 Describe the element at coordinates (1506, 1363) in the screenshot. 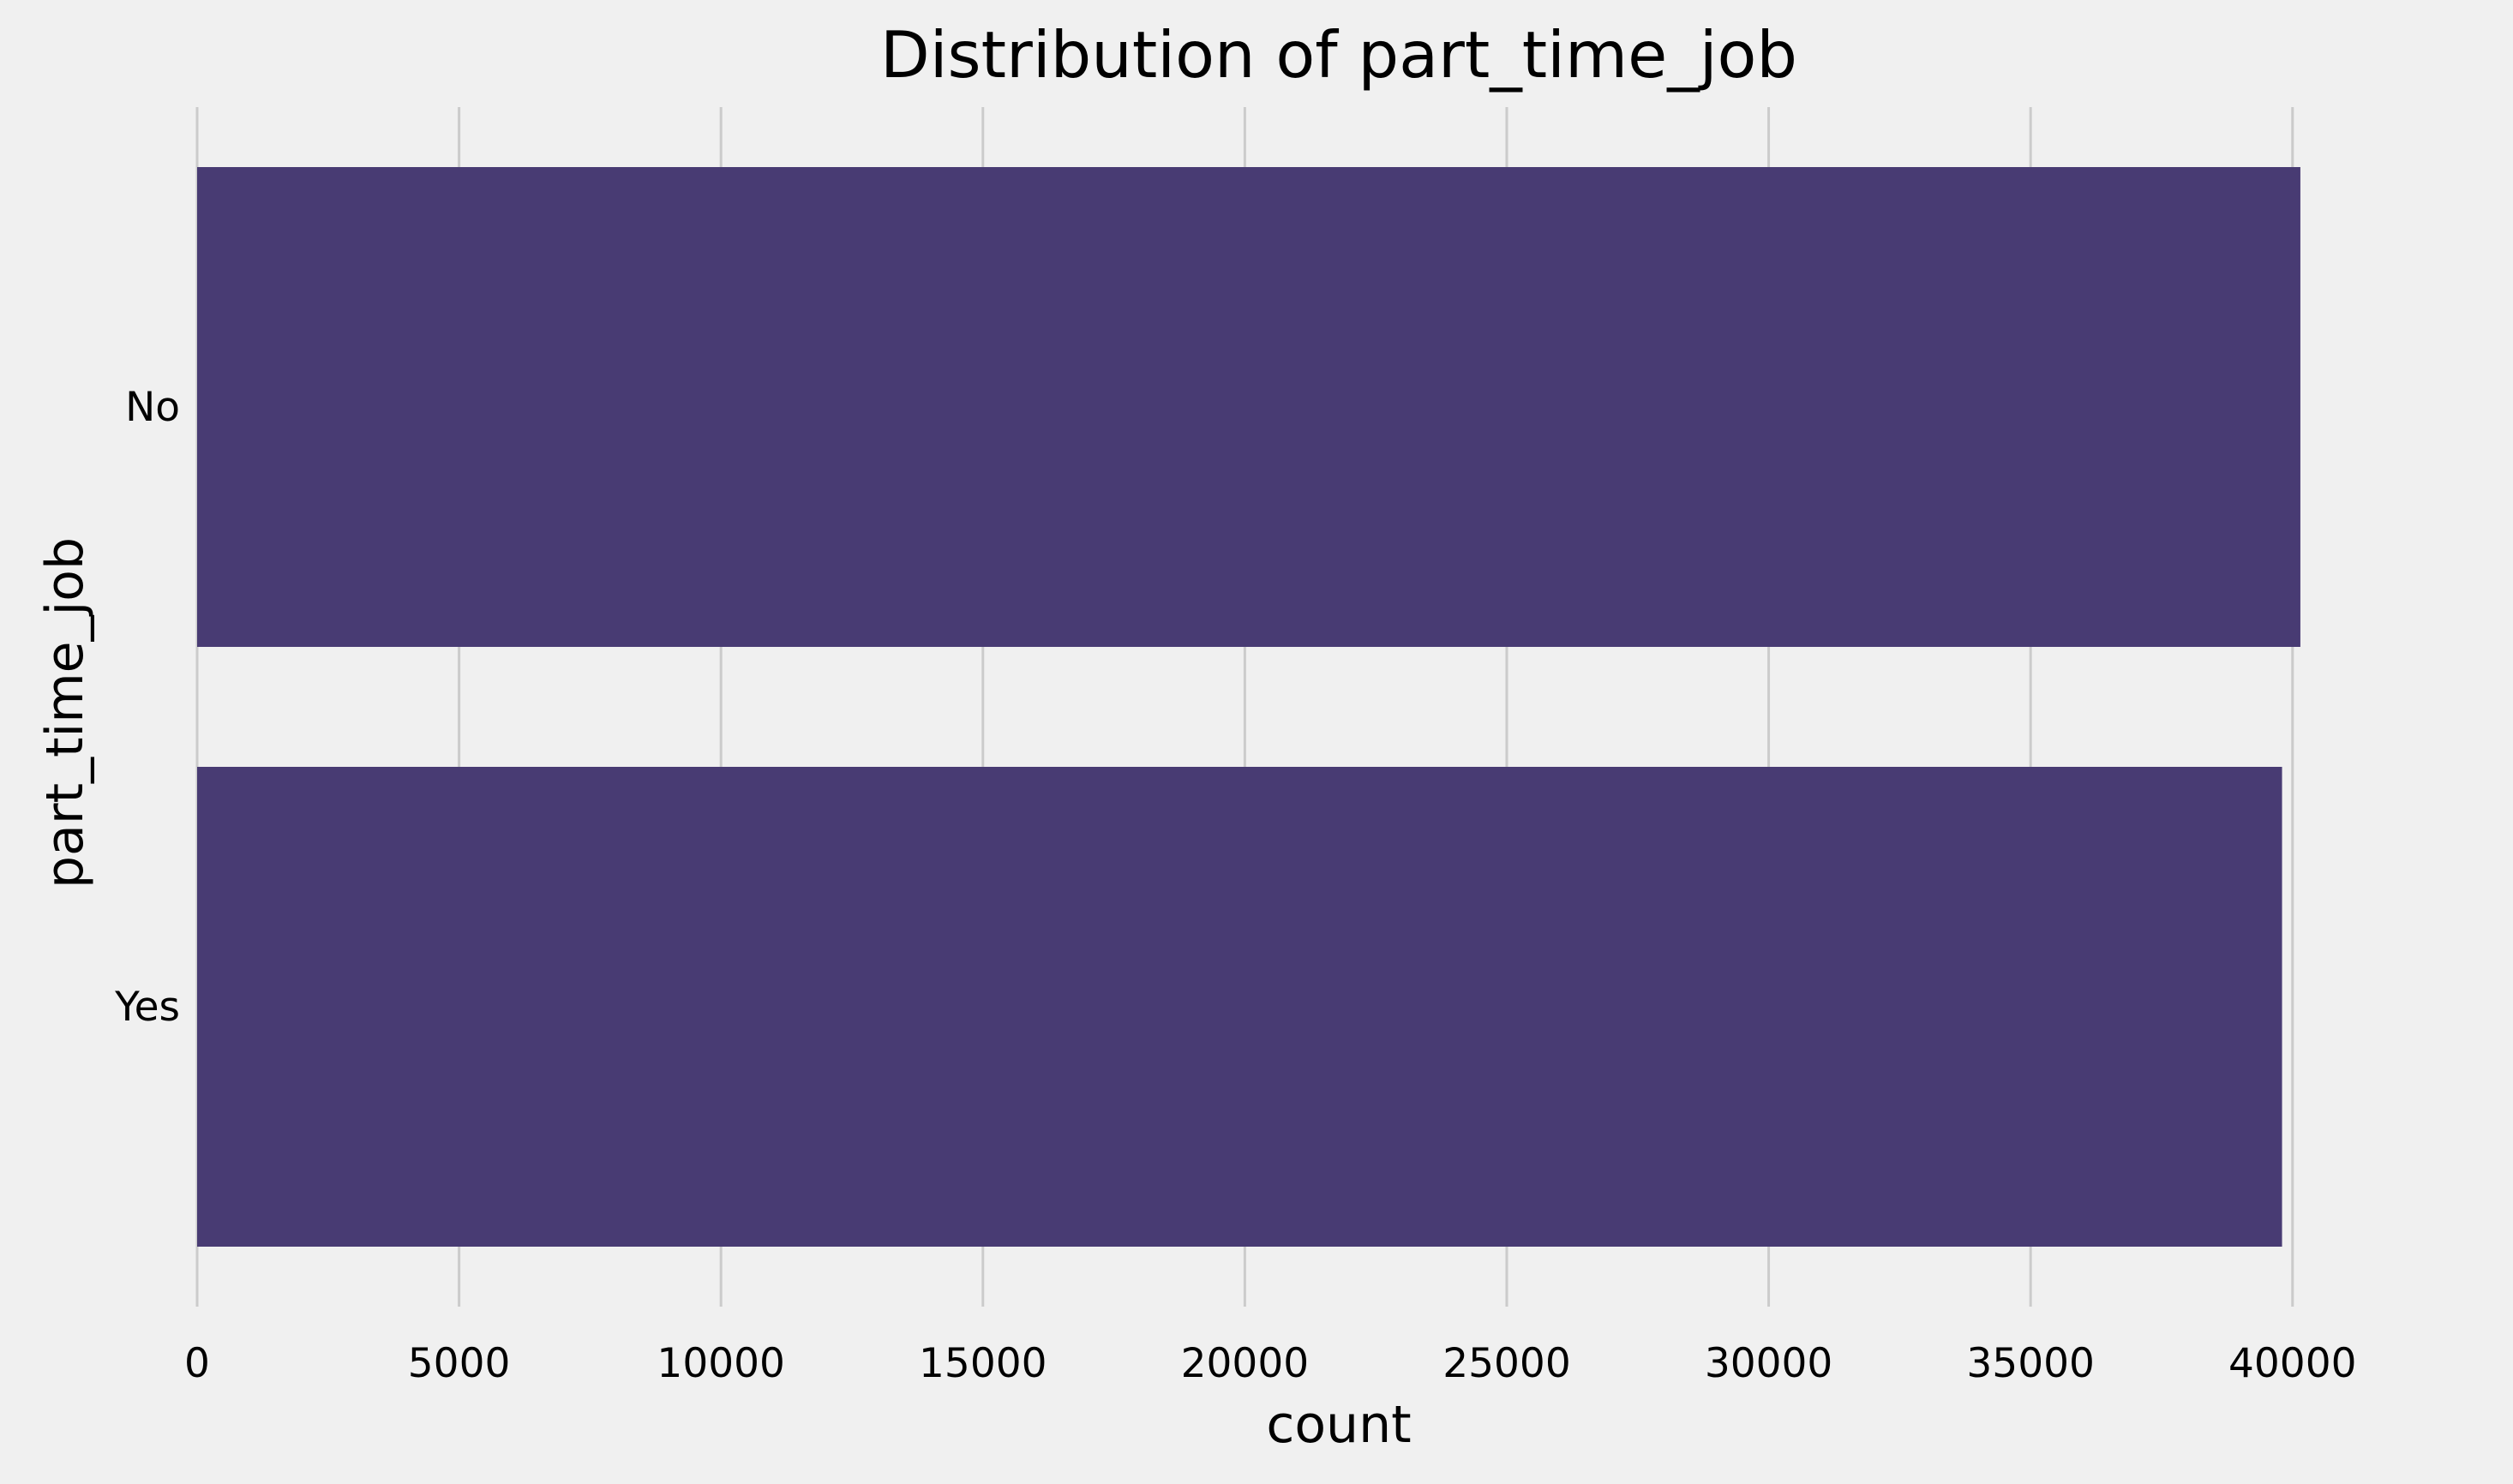

I see `x-tick-label: 25000` at that location.